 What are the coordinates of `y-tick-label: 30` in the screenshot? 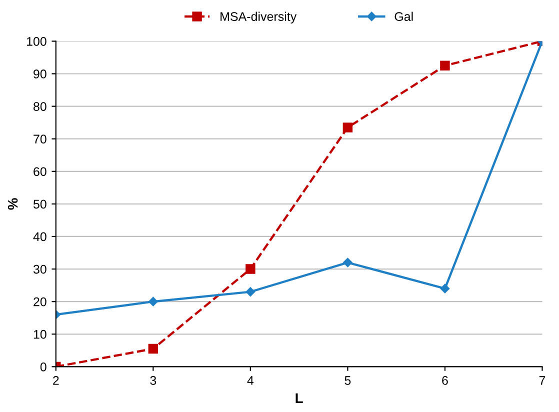 It's located at (39, 269).